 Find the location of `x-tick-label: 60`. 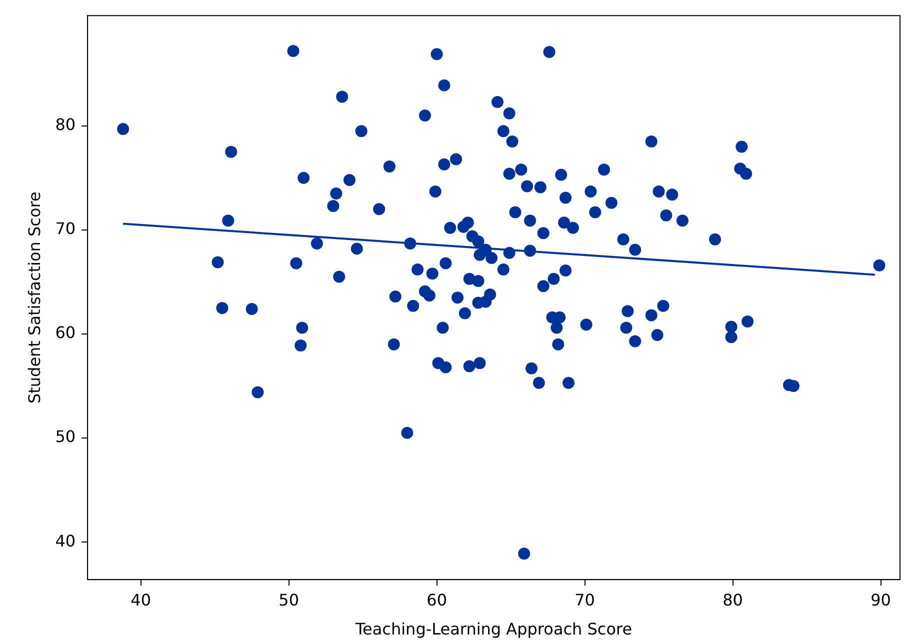

x-tick-label: 60 is located at coordinates (436, 600).